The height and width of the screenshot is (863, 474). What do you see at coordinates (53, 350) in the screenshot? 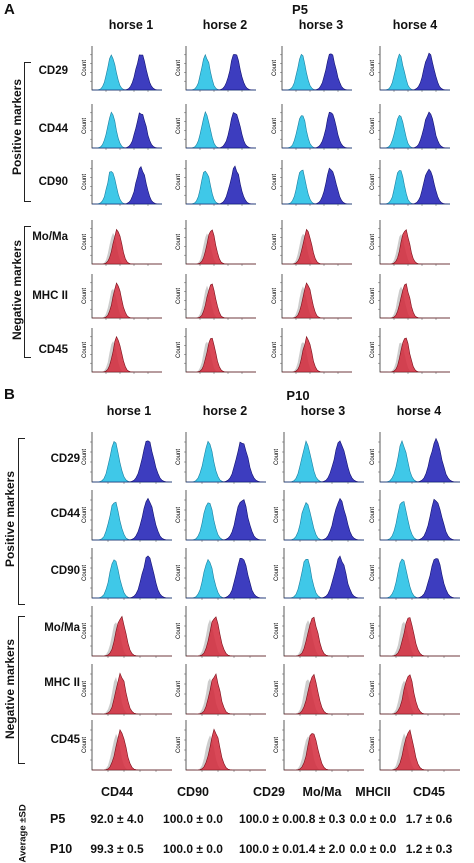
I see `panel-a-marker-cd45: CD45` at bounding box center [53, 350].